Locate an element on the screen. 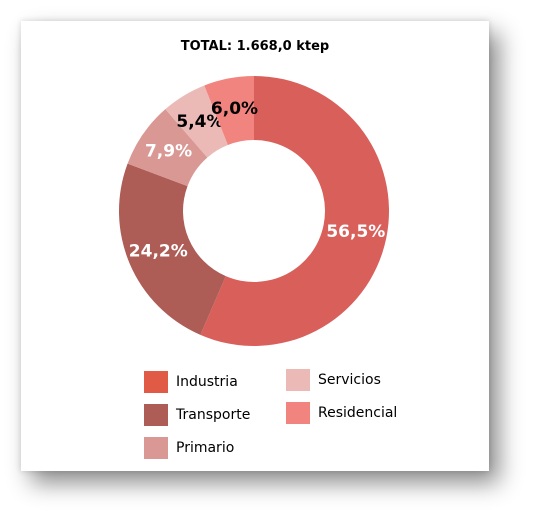 This screenshot has width=538, height=521. legend-label: Servicios is located at coordinates (349, 380).